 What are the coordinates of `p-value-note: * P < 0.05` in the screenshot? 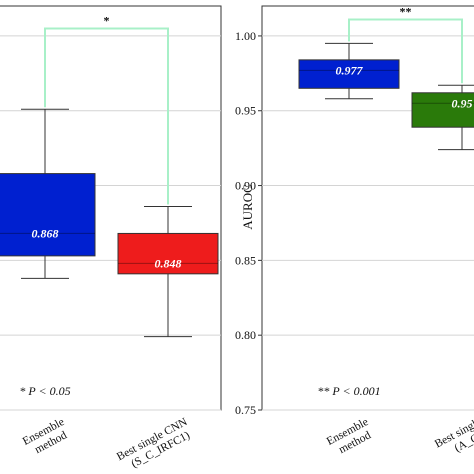 It's located at (44, 391).